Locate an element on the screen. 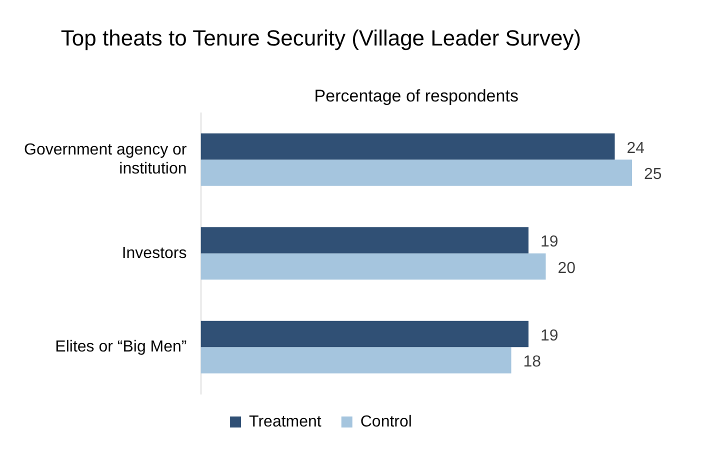 The width and height of the screenshot is (707, 450). legend-label: Control is located at coordinates (386, 421).